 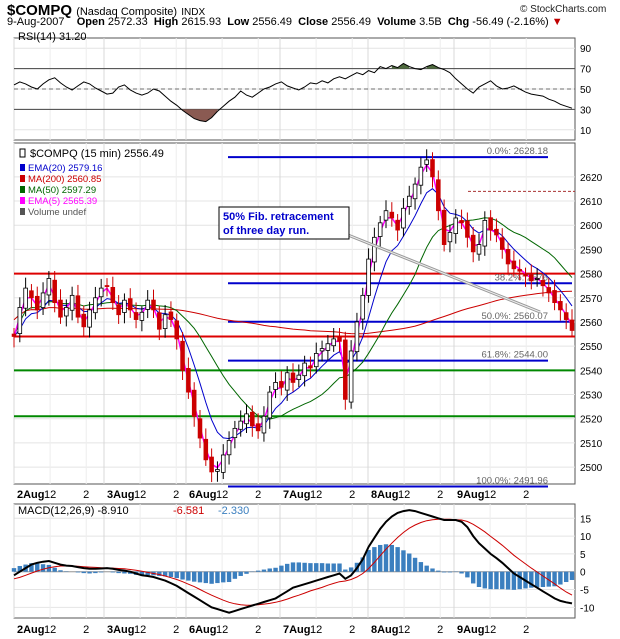 I want to click on price-tick-label: 2610, so click(x=591, y=202).